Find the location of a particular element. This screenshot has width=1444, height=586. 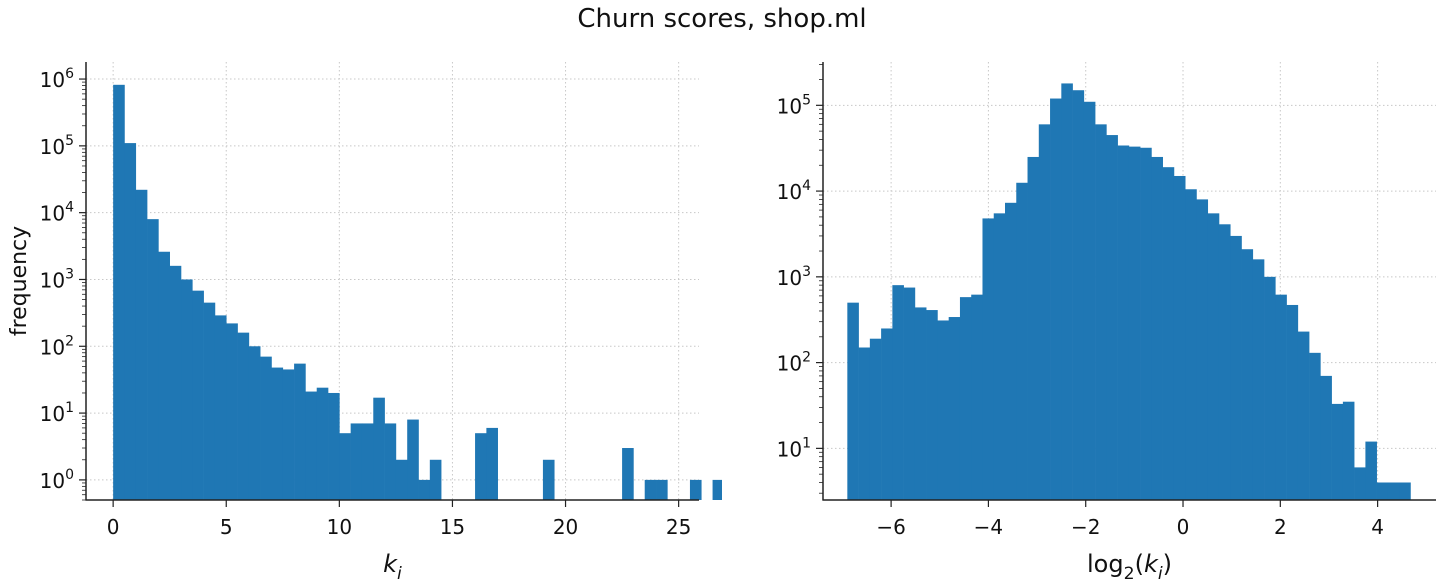

left-x-axis-label: ki is located at coordinates (392, 567).